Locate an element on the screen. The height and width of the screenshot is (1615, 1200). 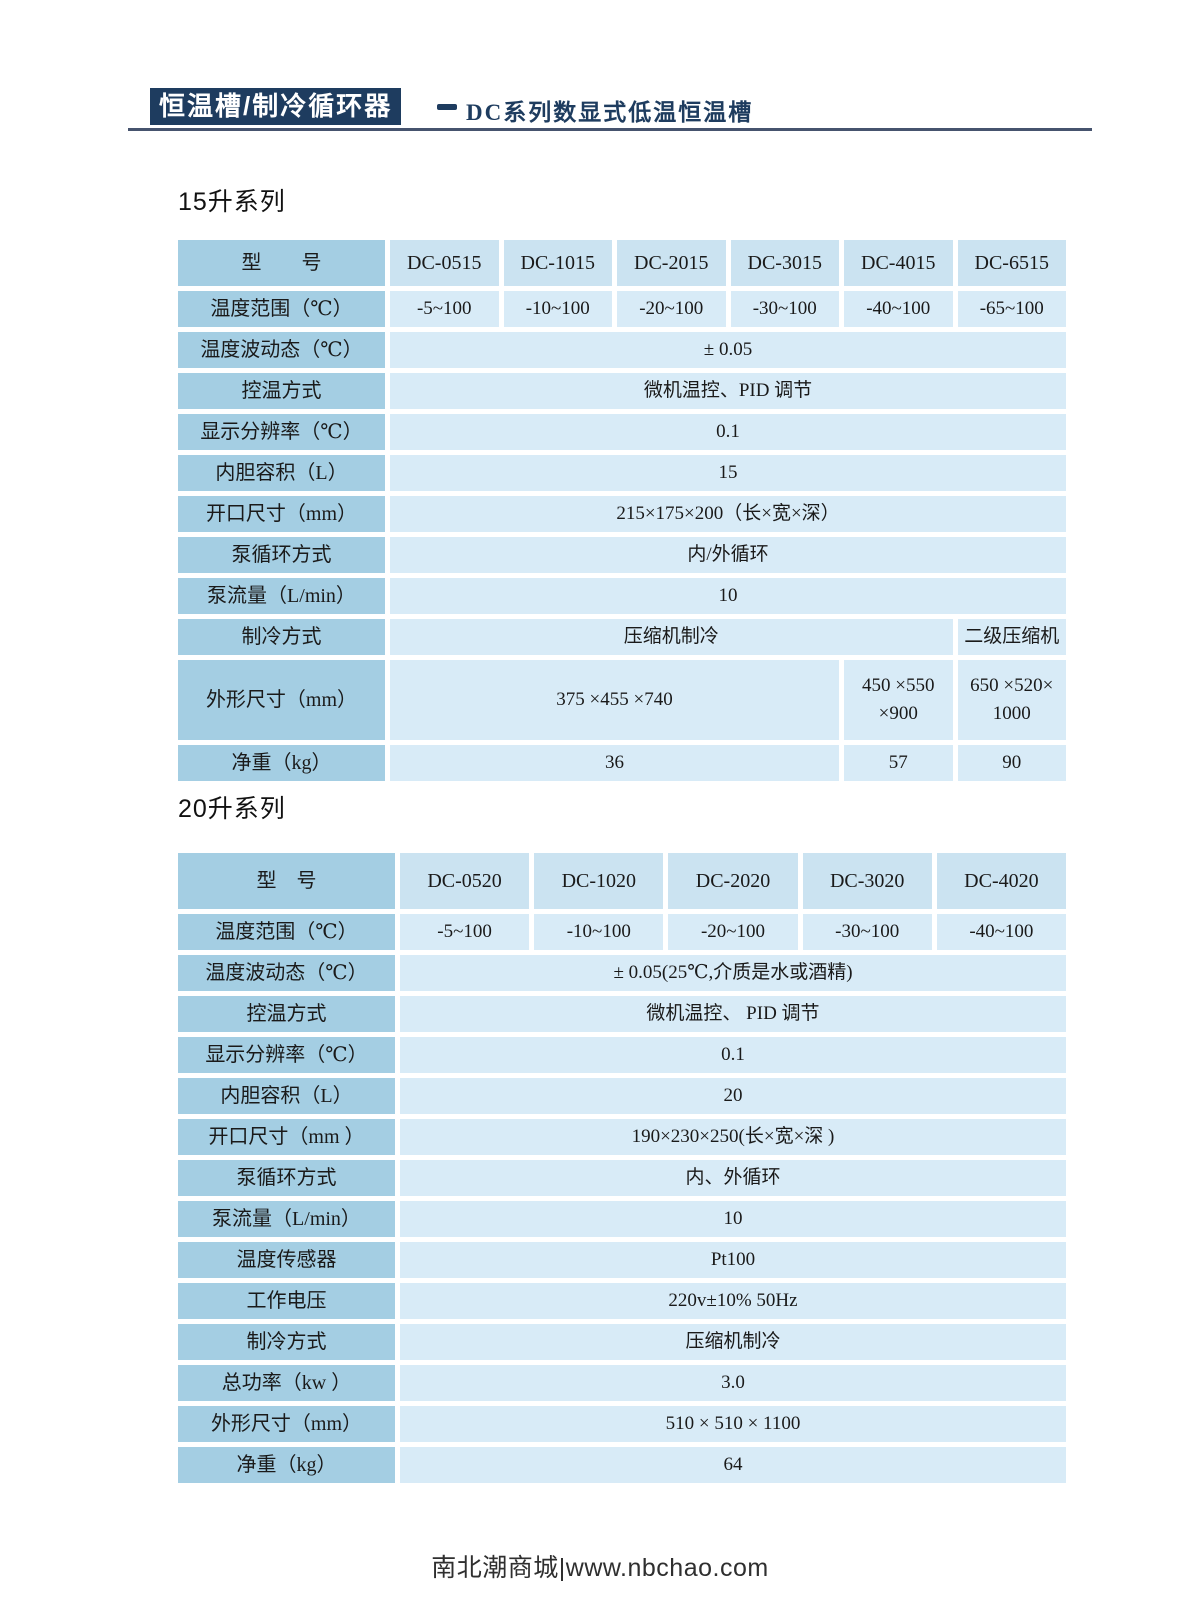
spec-value-cell: 内/外循环 is located at coordinates (728, 555).